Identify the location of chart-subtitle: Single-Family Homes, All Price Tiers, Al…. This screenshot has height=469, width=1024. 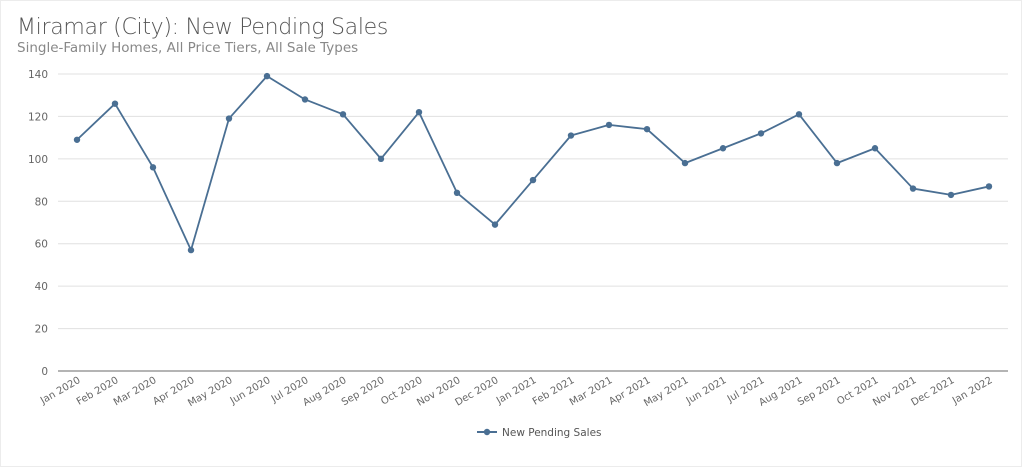
(188, 48).